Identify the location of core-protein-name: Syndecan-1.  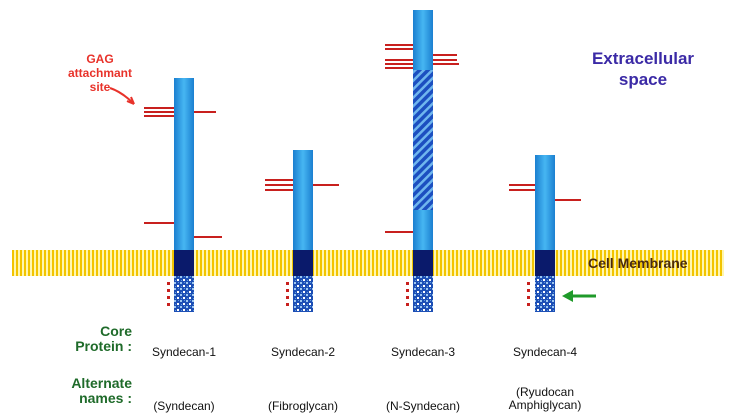
(184, 352).